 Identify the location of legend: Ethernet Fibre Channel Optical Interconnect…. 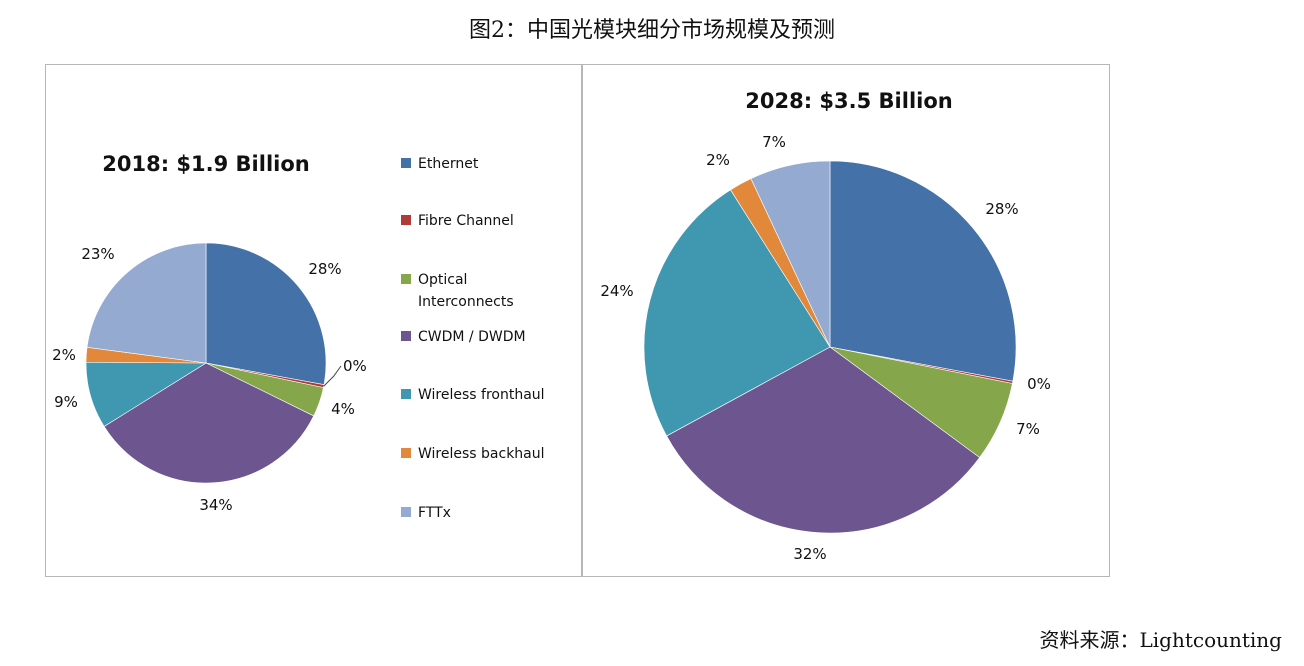
(473, 338).